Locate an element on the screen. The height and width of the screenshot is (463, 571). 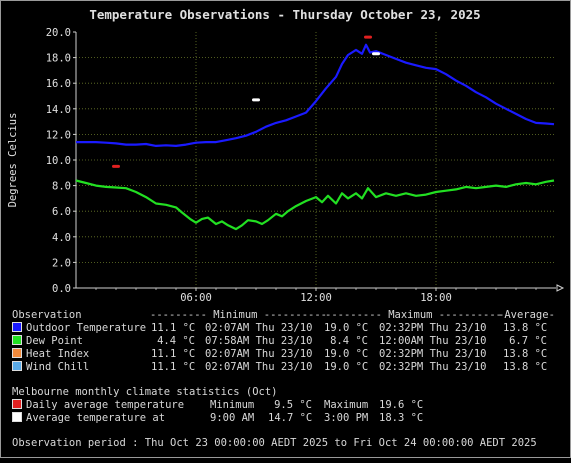
climate-label: Average temperature at is located at coordinates (96, 418).